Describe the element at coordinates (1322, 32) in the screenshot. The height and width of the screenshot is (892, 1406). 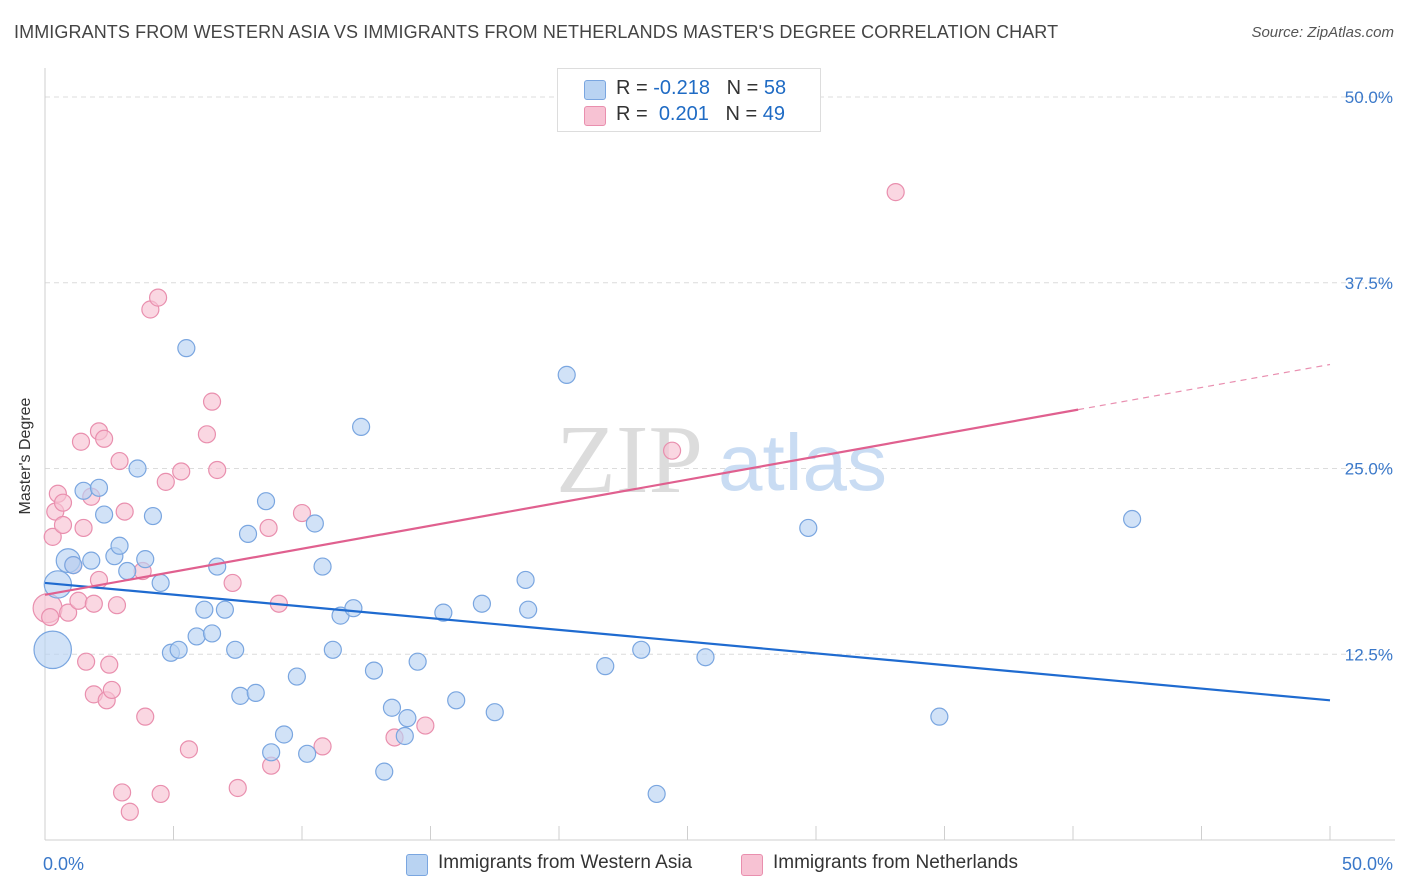
I see `source-credit: Source: ZipAtlas.com` at that location.